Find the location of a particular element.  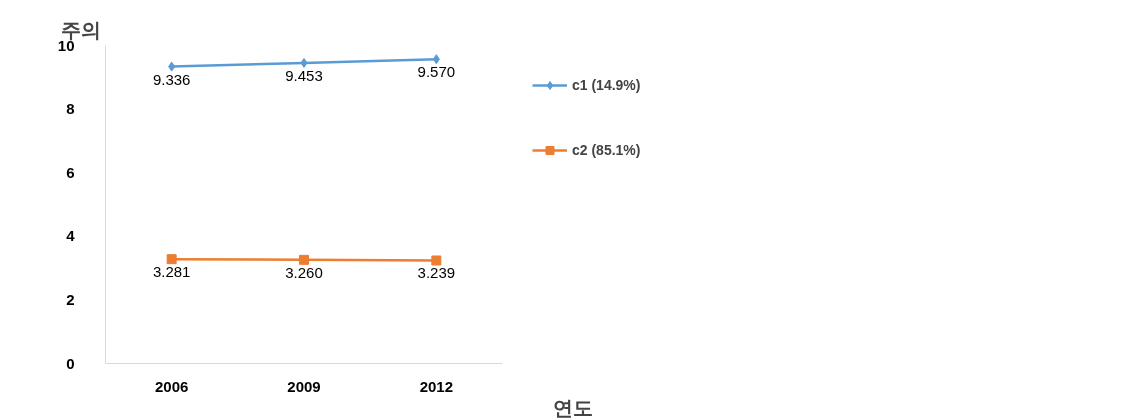

y-tick-label: 8 is located at coordinates (70, 109).